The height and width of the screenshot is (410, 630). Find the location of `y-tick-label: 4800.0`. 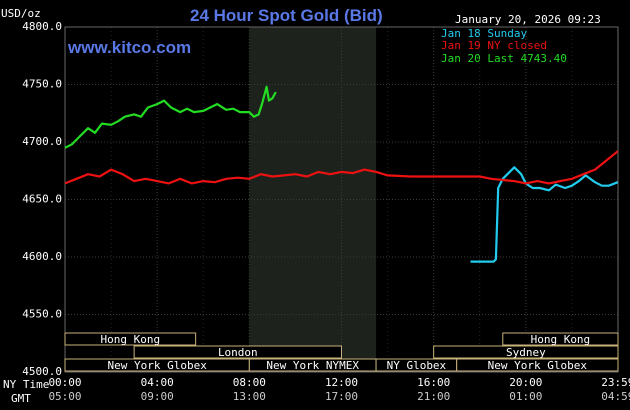

y-tick-label: 4800.0 is located at coordinates (42, 26).